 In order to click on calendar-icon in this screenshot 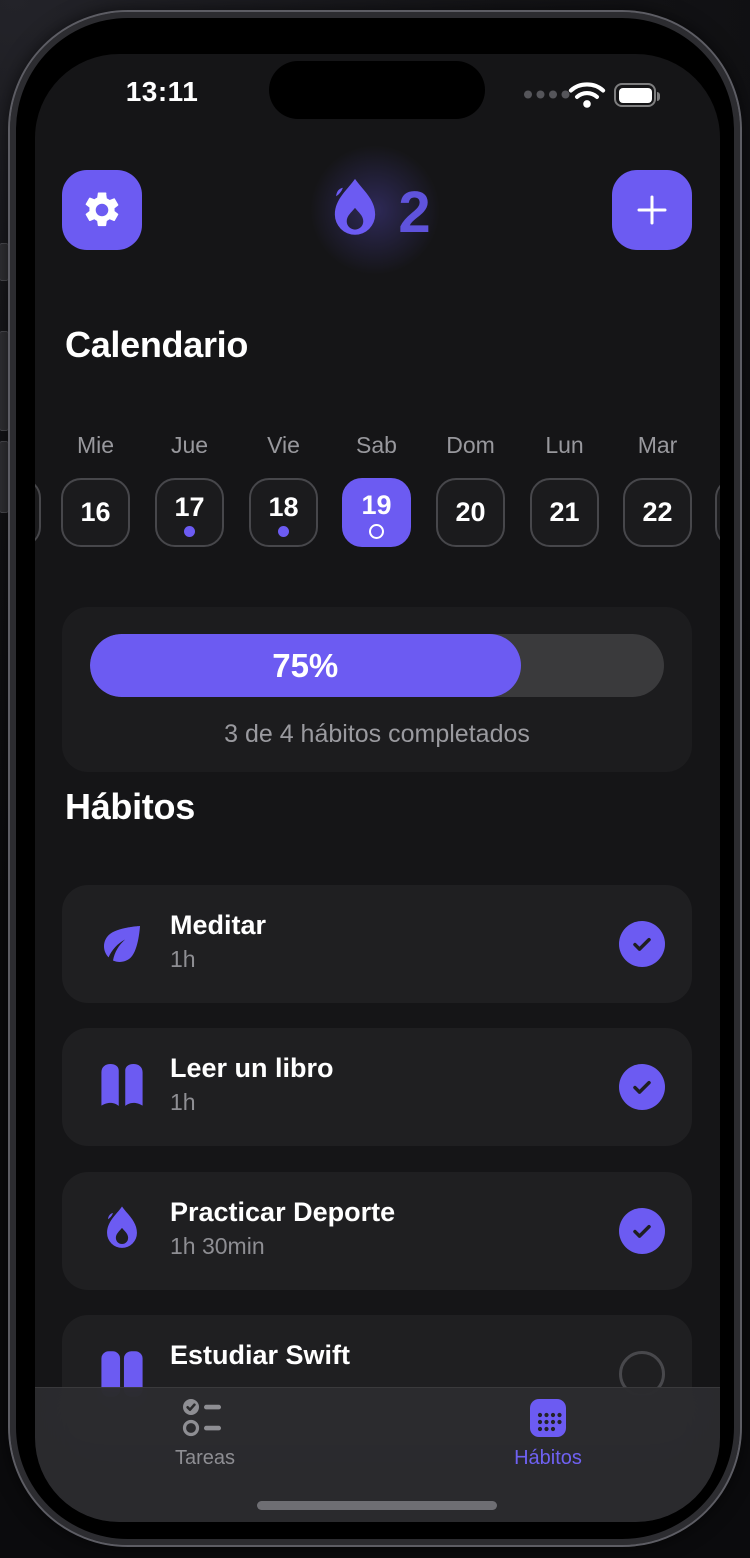, I will do `click(548, 1418)`.